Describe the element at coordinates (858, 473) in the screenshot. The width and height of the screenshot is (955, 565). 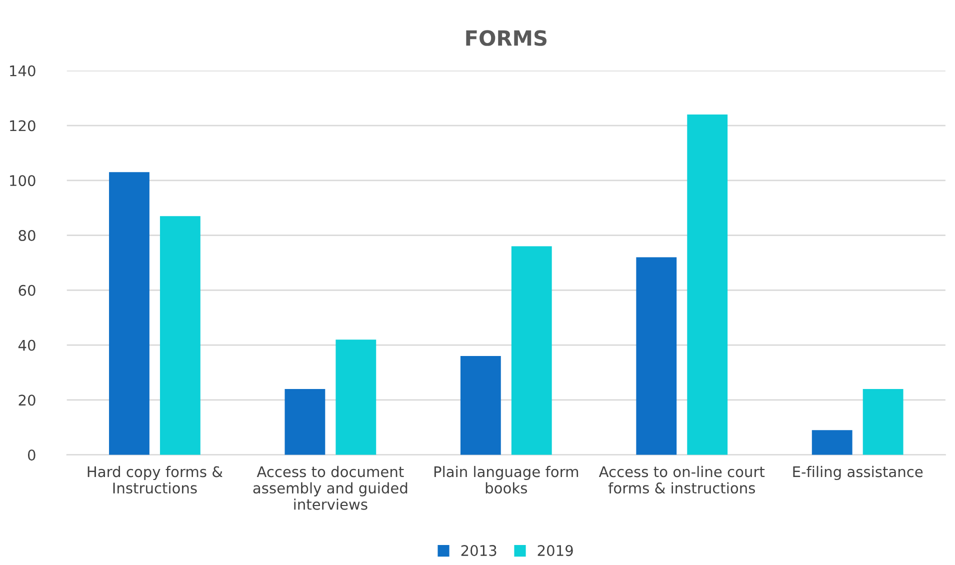
I see `x-tick-label: E-filing assistance` at that location.